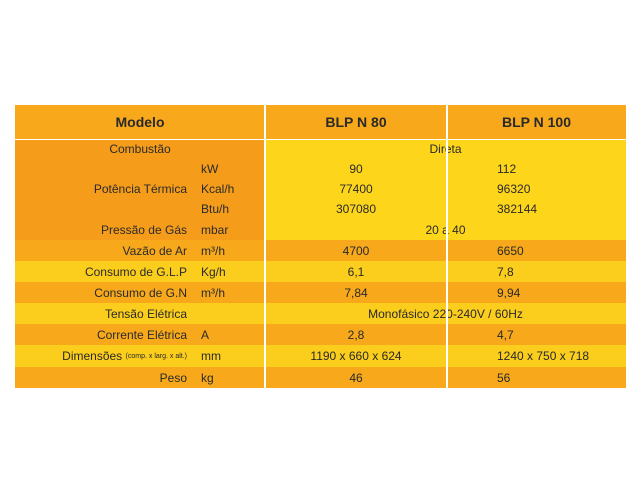  I want to click on header-row: Modelo BLP N 80 BLP N 100, so click(320, 122).